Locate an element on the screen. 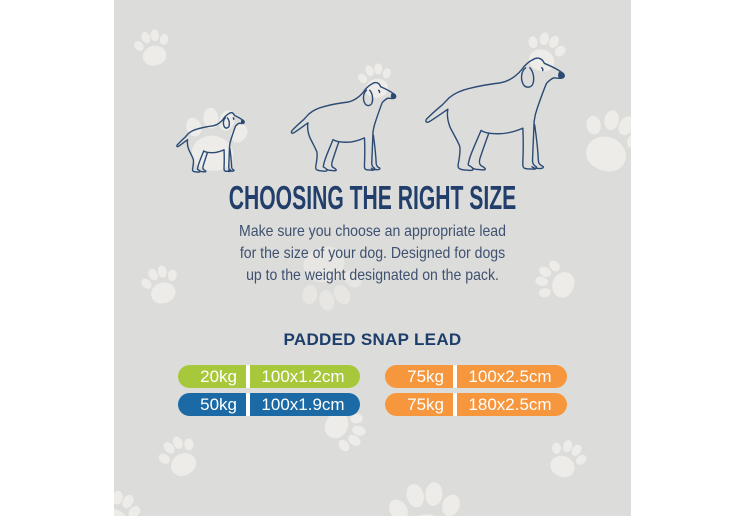 The height and width of the screenshot is (516, 744). description-line: Make sure you choose an appropriate lead is located at coordinates (372, 231).